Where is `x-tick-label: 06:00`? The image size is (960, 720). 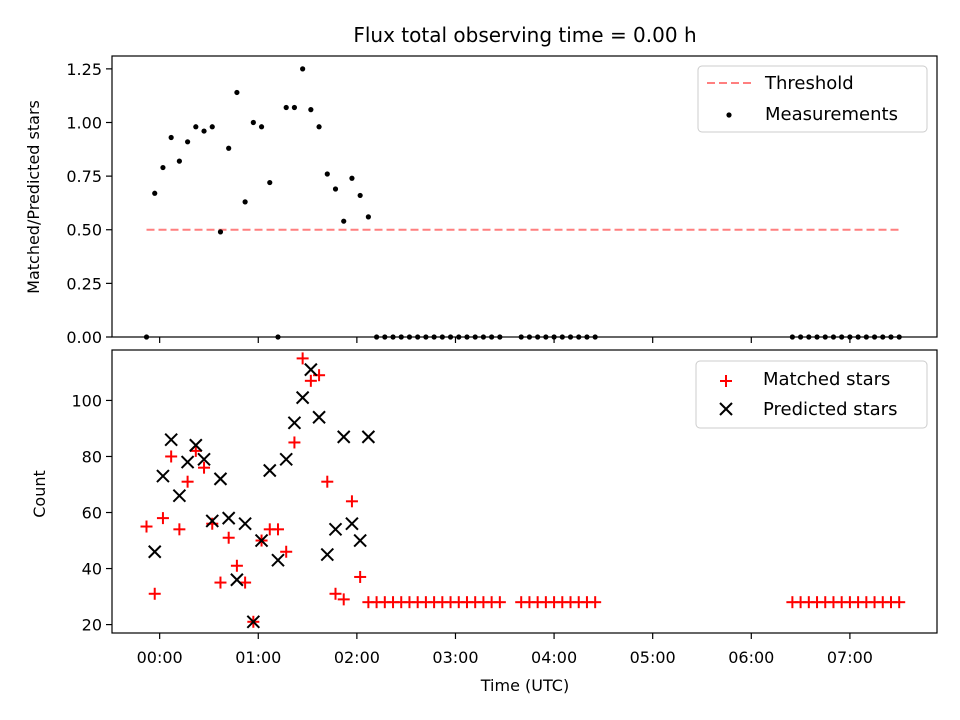 x-tick-label: 06:00 is located at coordinates (751, 657).